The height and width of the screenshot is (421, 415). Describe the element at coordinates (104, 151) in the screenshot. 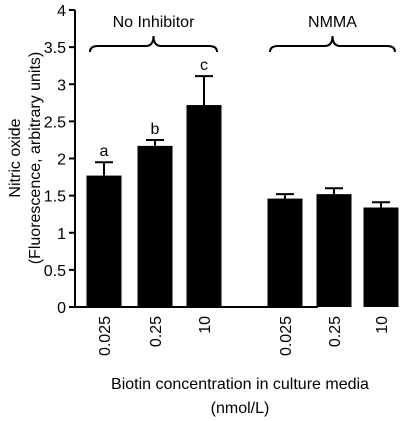

I see `significance-label: a` at that location.